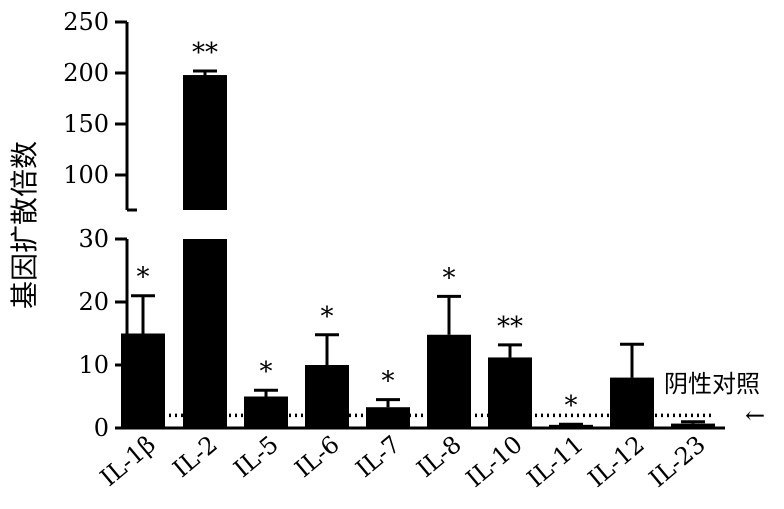  I want to click on y-tick-label: 200, so click(86, 73).